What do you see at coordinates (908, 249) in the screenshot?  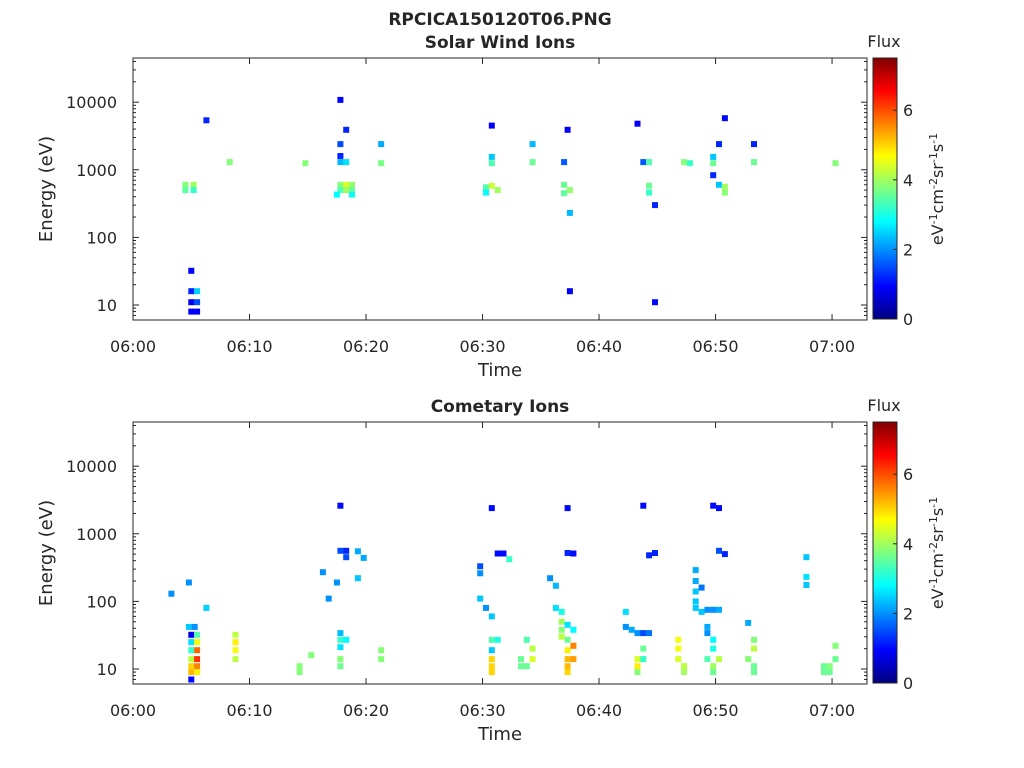 I see `colorbar-tick-label: 2` at bounding box center [908, 249].